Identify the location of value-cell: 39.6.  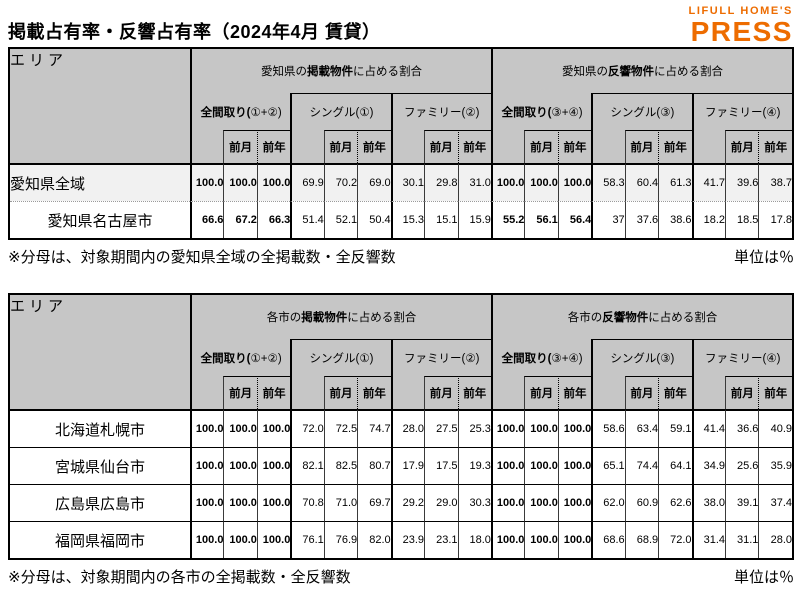
(742, 182).